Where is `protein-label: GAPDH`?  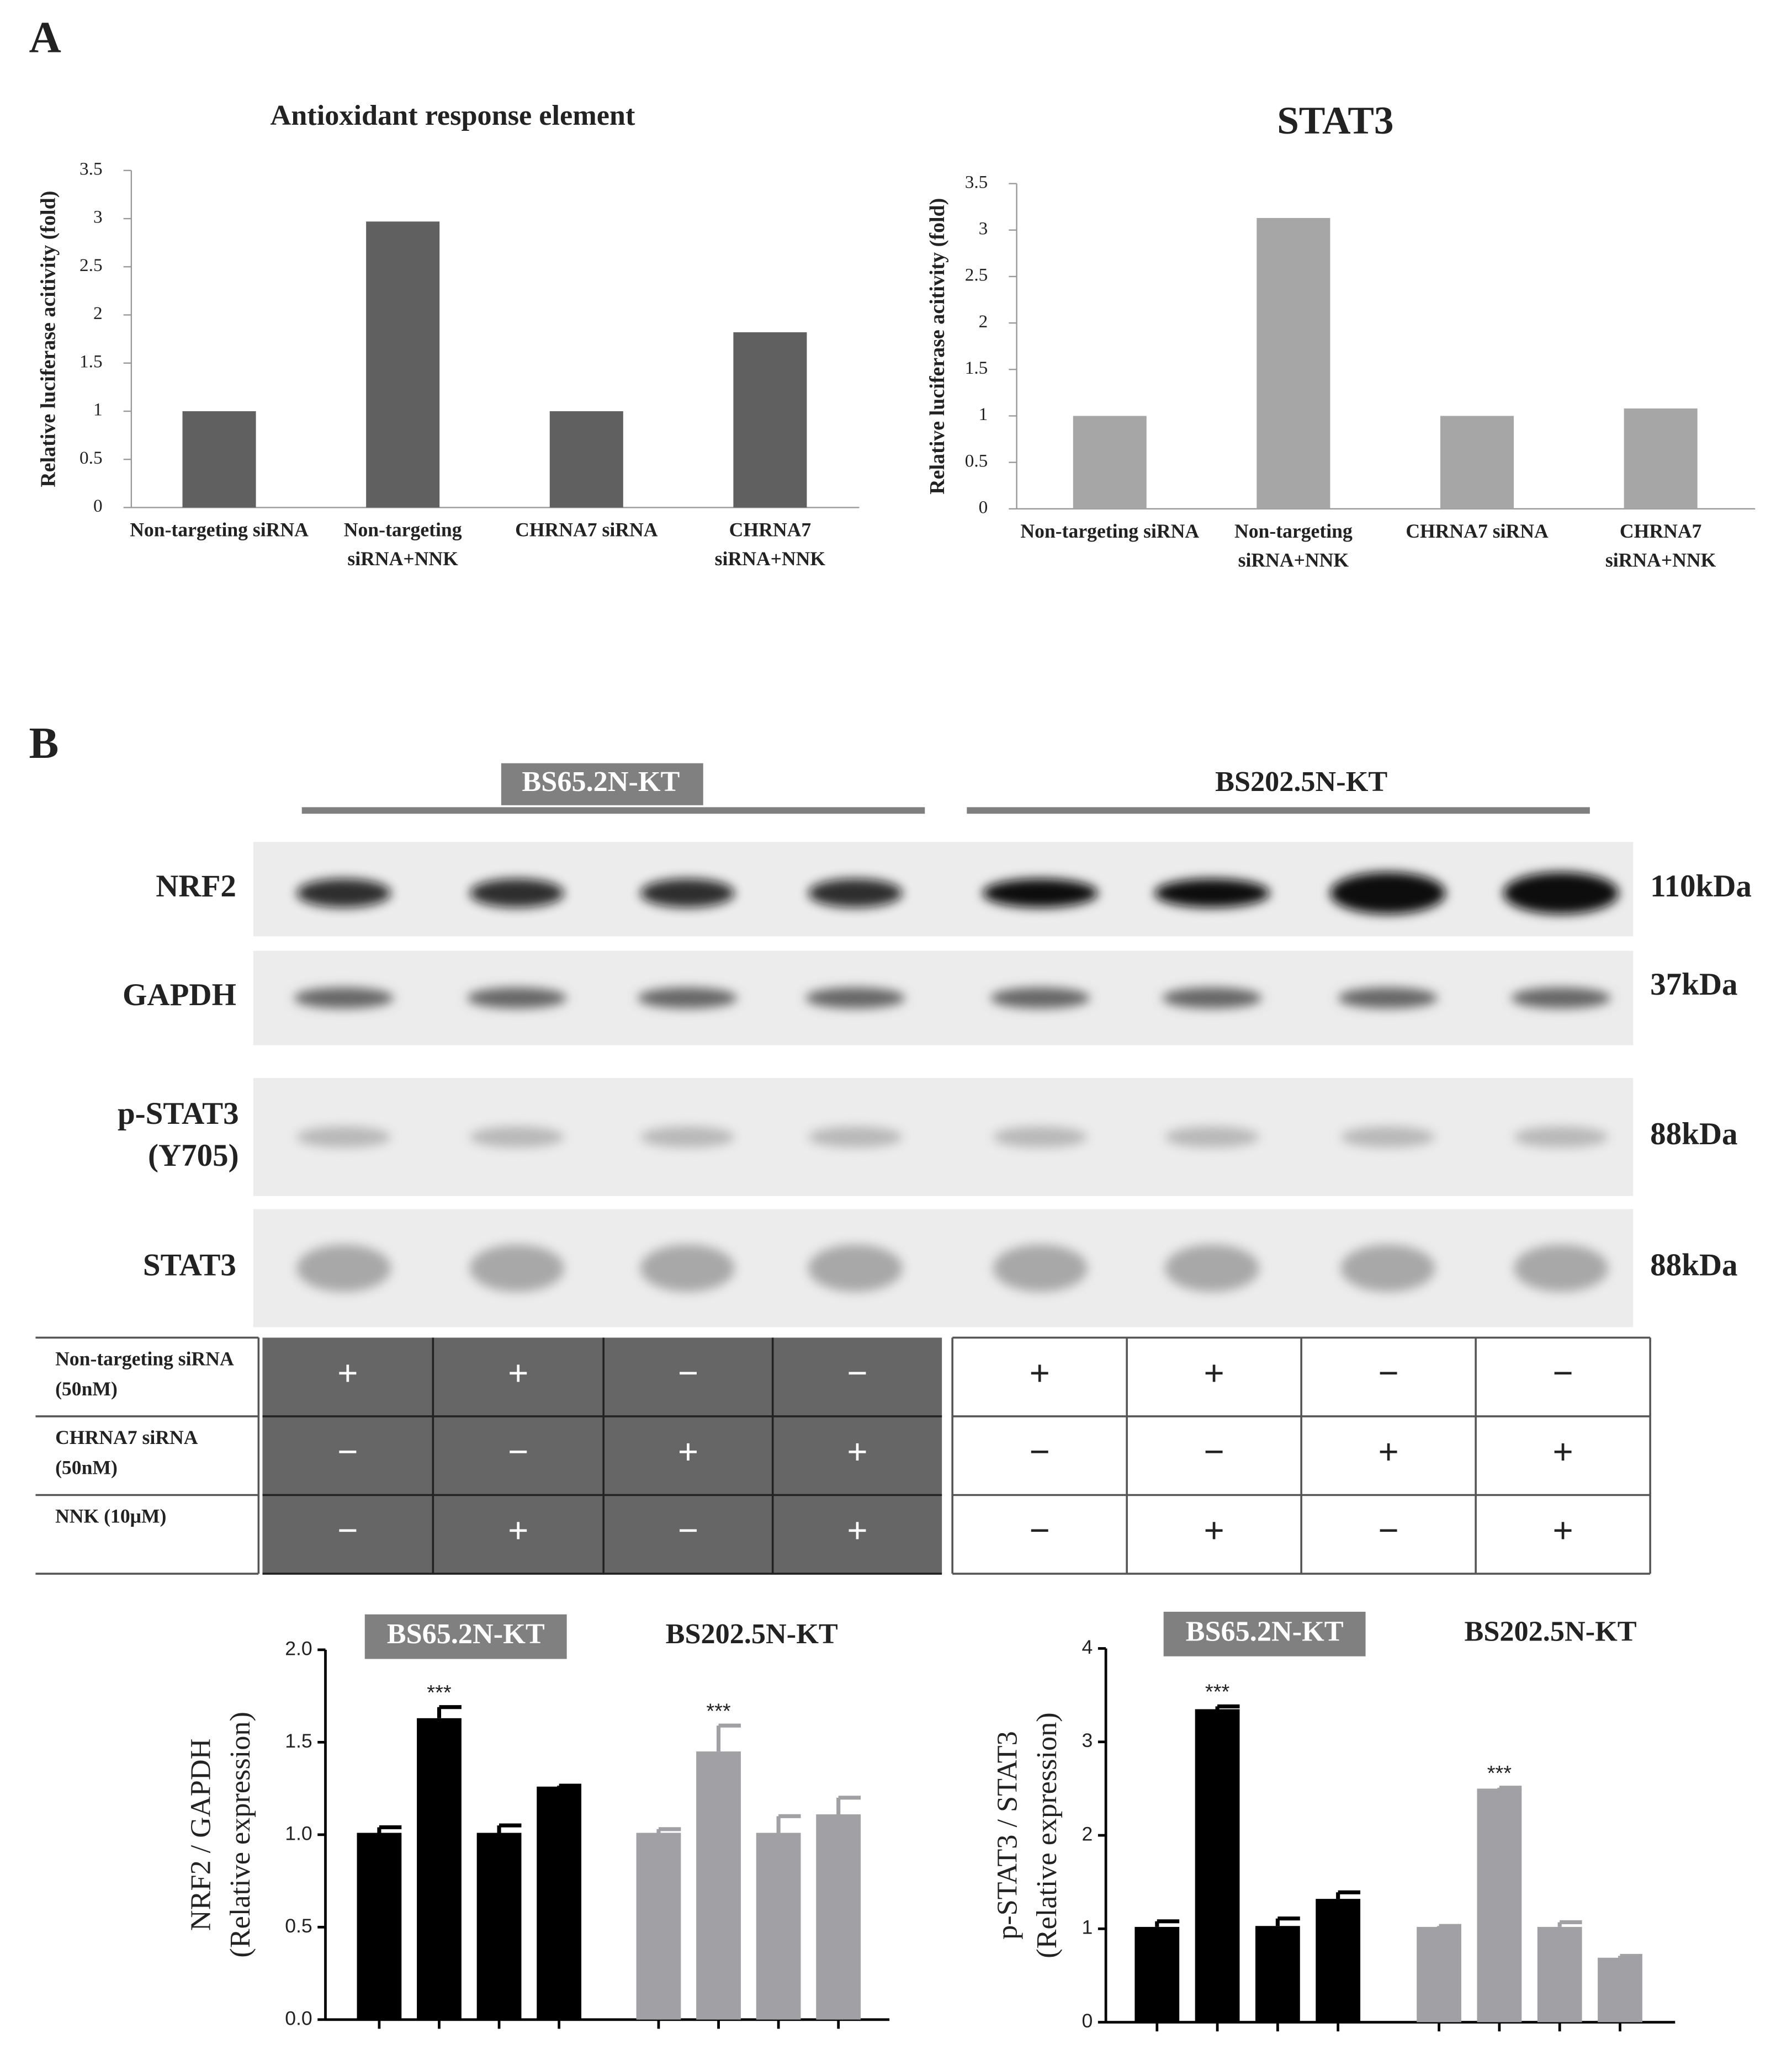
protein-label: GAPDH is located at coordinates (179, 995).